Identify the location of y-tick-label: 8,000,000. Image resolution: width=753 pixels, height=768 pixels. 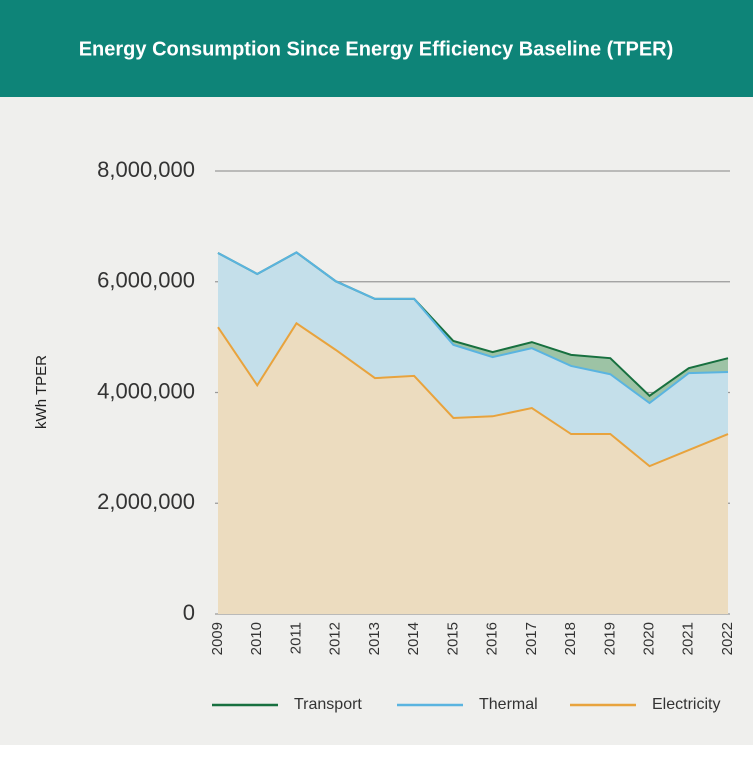
(146, 169).